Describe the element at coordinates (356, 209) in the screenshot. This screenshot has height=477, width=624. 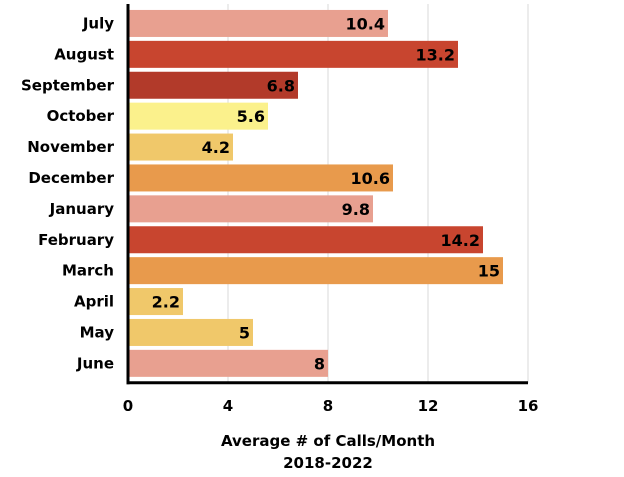
I see `value-label: 9.8` at that location.